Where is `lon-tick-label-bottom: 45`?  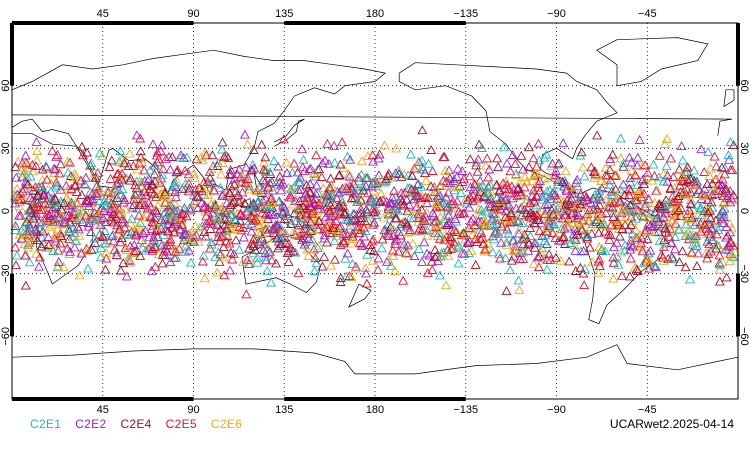 lon-tick-label-bottom: 45 is located at coordinates (103, 410).